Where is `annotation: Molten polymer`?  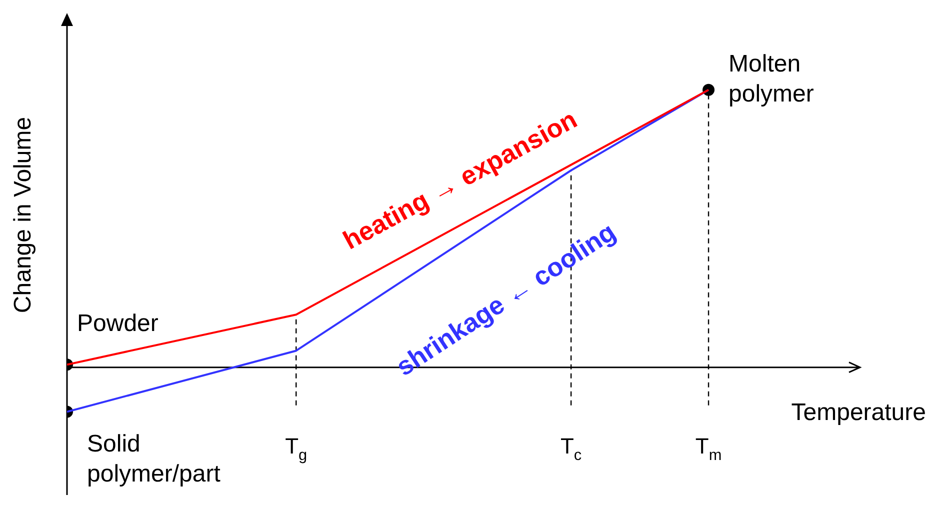
annotation: Molten polymer is located at coordinates (771, 79).